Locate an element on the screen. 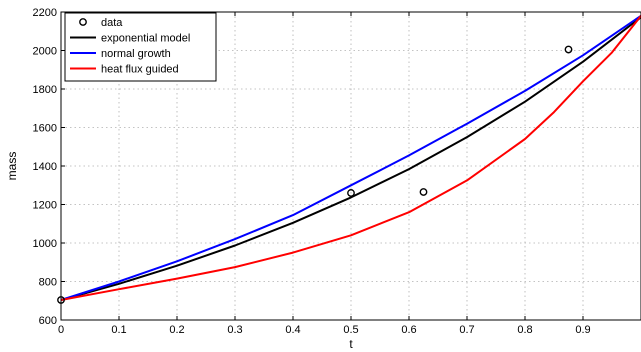 This screenshot has width=641, height=352. x-tick-label: 0.1 is located at coordinates (118, 330).